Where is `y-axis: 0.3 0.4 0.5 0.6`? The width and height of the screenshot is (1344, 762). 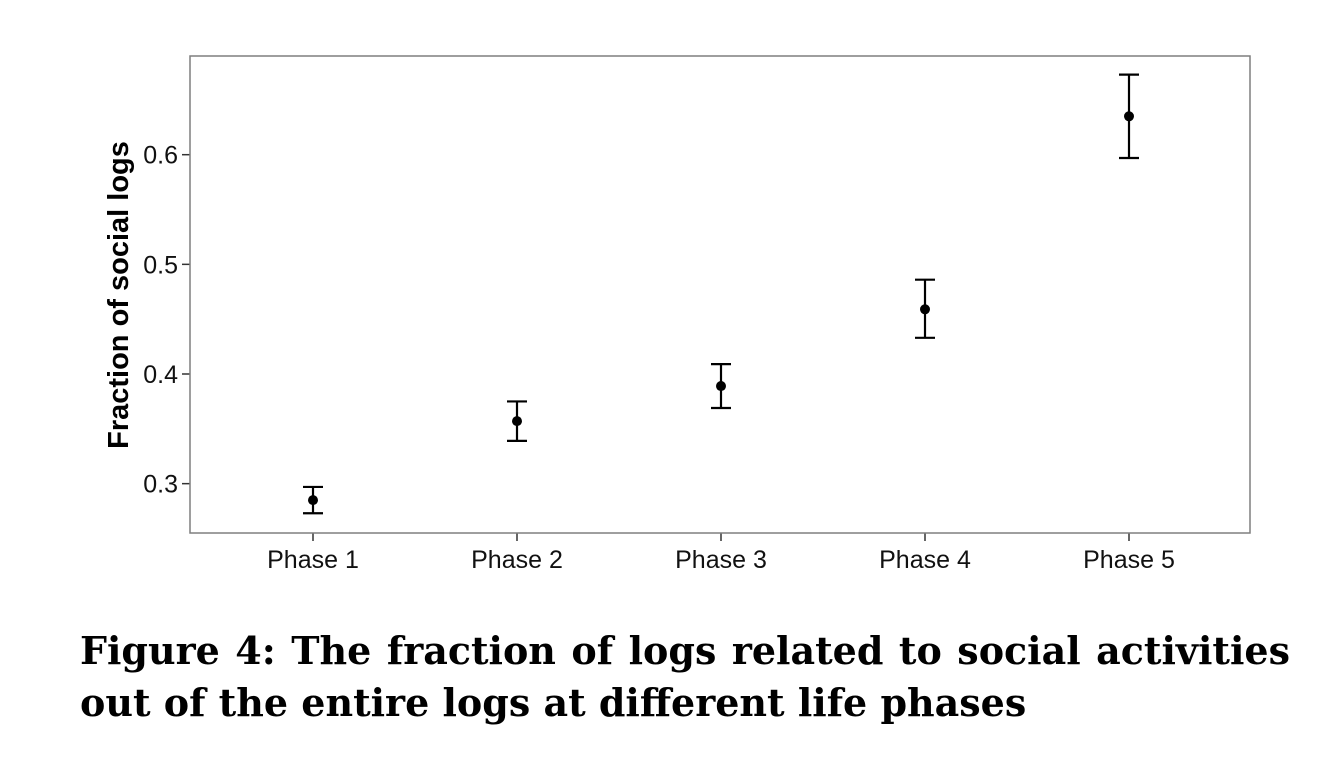
y-axis: 0.3 0.4 0.5 0.6 is located at coordinates (166, 320).